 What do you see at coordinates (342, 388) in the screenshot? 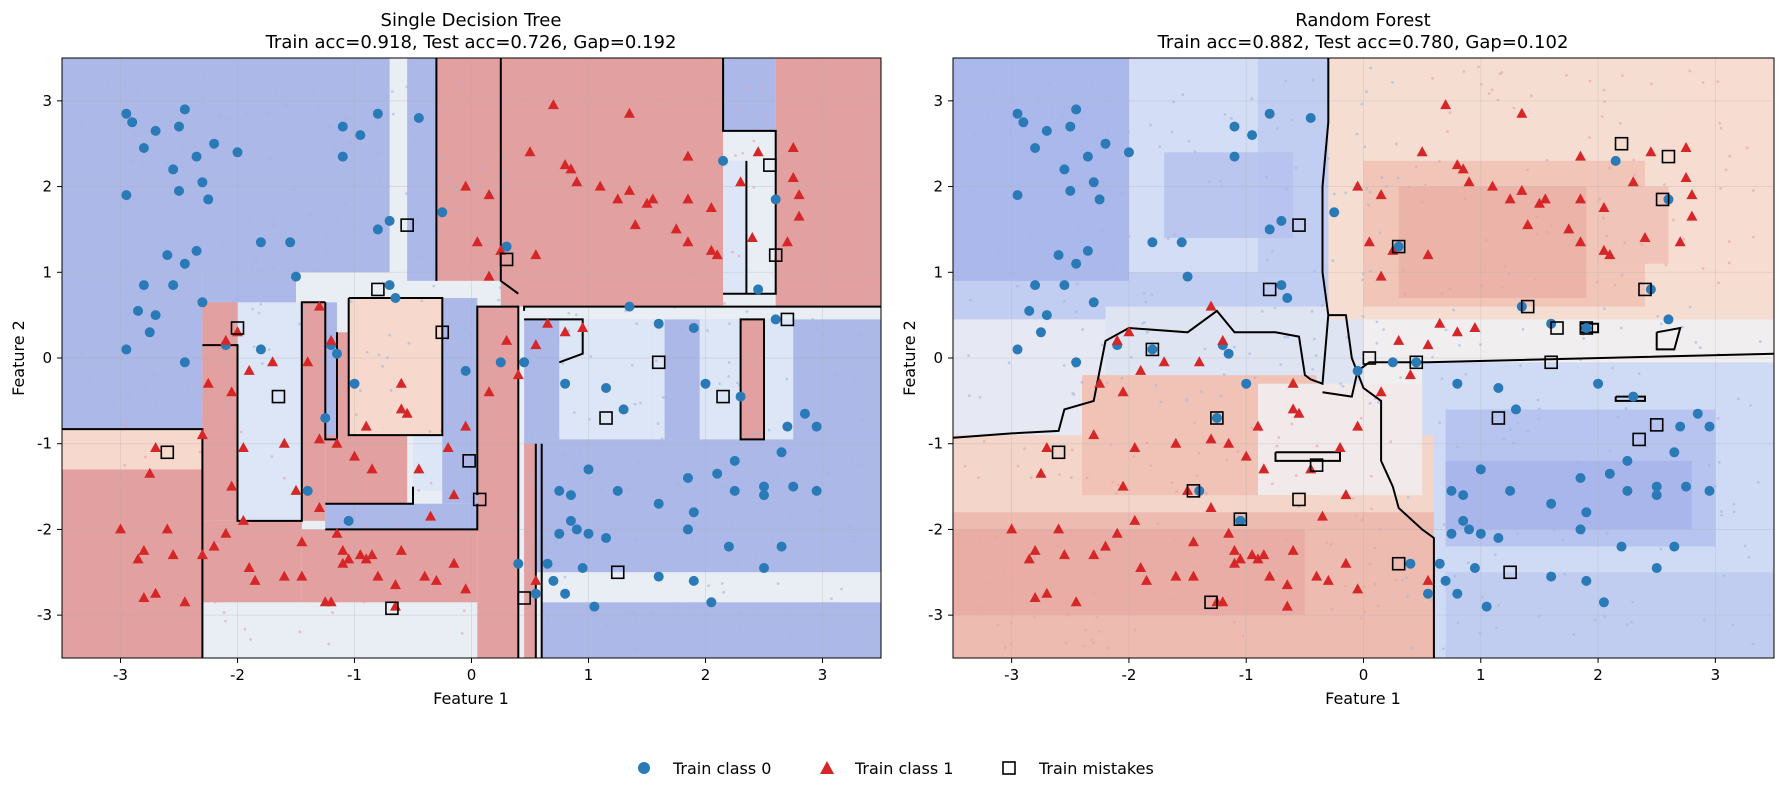
I see `tree-region-red-col4` at bounding box center [342, 388].